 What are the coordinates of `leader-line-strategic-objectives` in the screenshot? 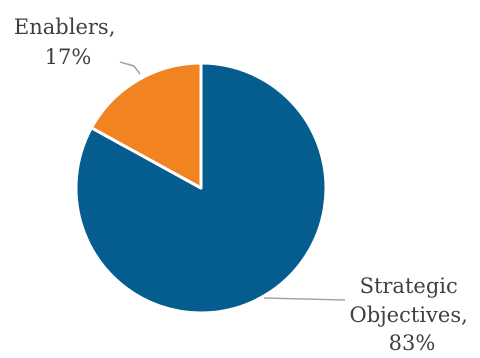 It's located at (304, 299).